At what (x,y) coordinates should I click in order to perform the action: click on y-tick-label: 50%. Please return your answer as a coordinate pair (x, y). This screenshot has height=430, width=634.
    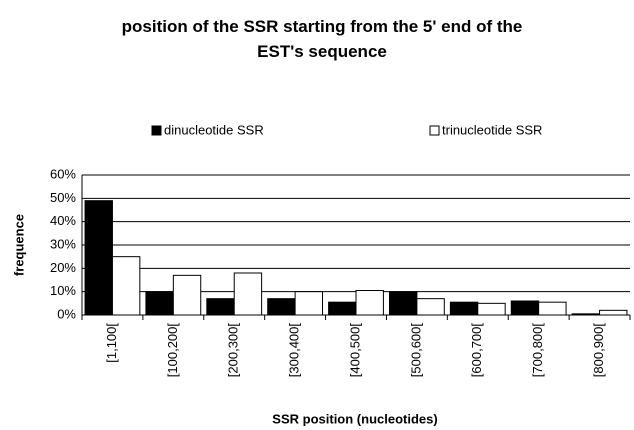
    Looking at the image, I should click on (63, 197).